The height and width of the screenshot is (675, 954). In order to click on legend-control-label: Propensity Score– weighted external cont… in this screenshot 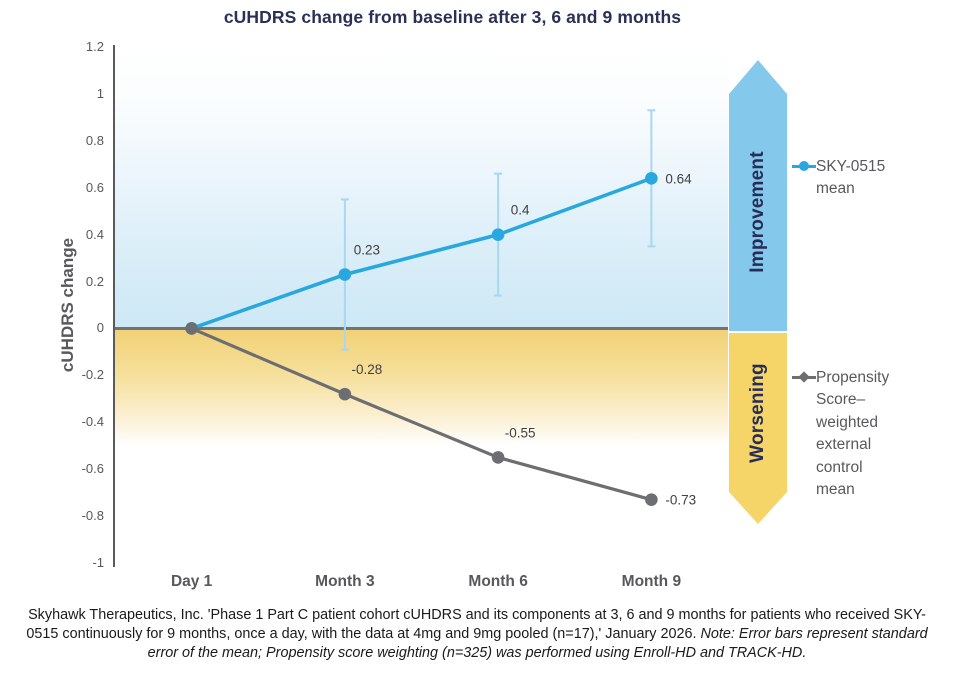, I will do `click(853, 434)`.